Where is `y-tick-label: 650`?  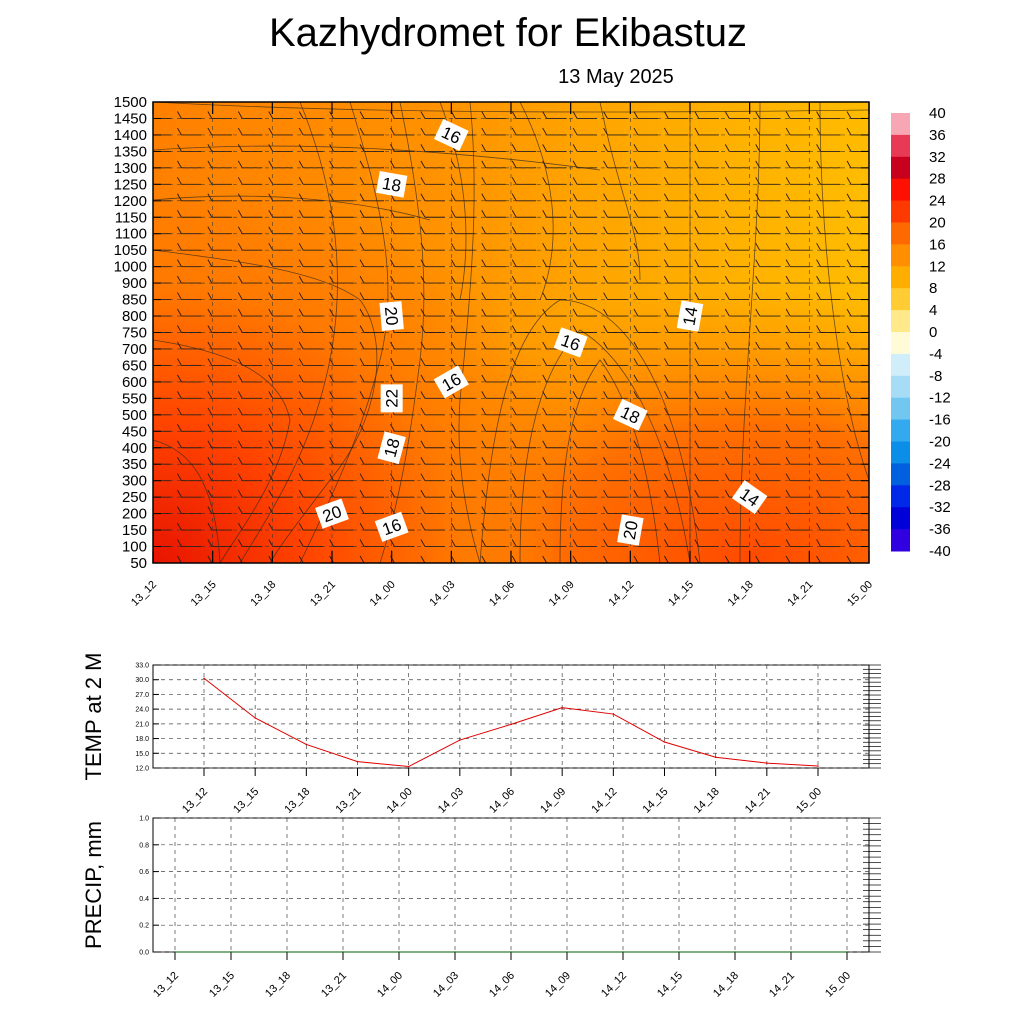 y-tick-label: 650 is located at coordinates (134, 365).